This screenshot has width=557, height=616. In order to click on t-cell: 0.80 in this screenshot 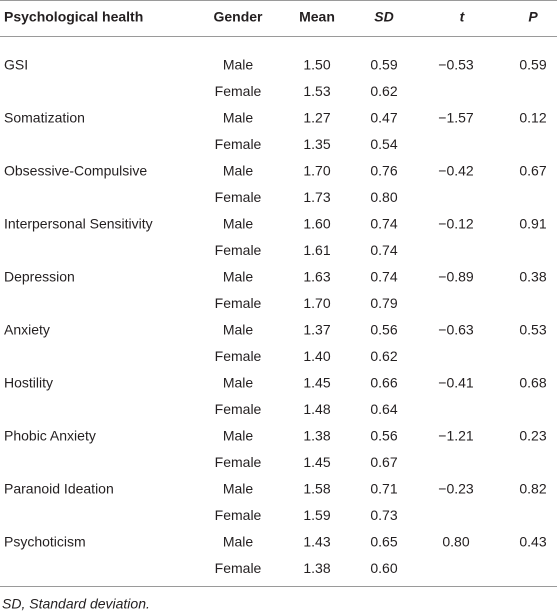, I will do `click(455, 542)`.